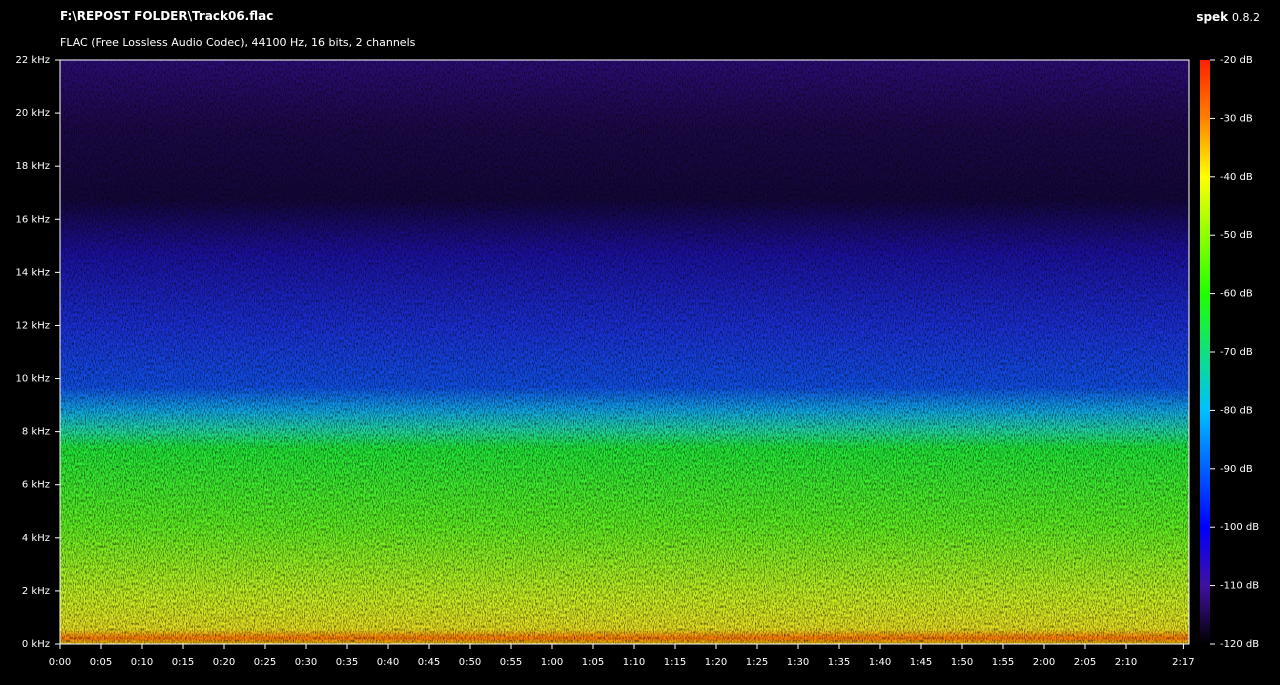  I want to click on x-tick-label: 0:35, so click(347, 662).